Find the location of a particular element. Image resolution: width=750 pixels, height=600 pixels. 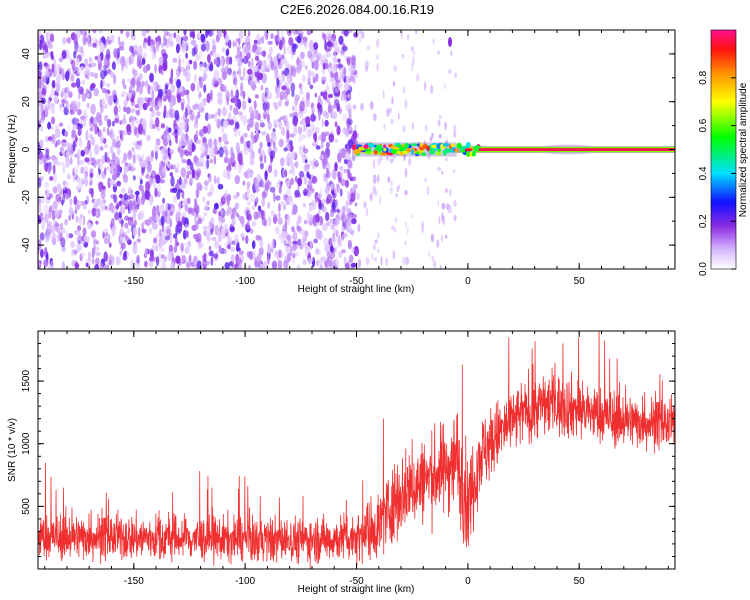

colorbar-tick-label: 0.2 is located at coordinates (703, 221).